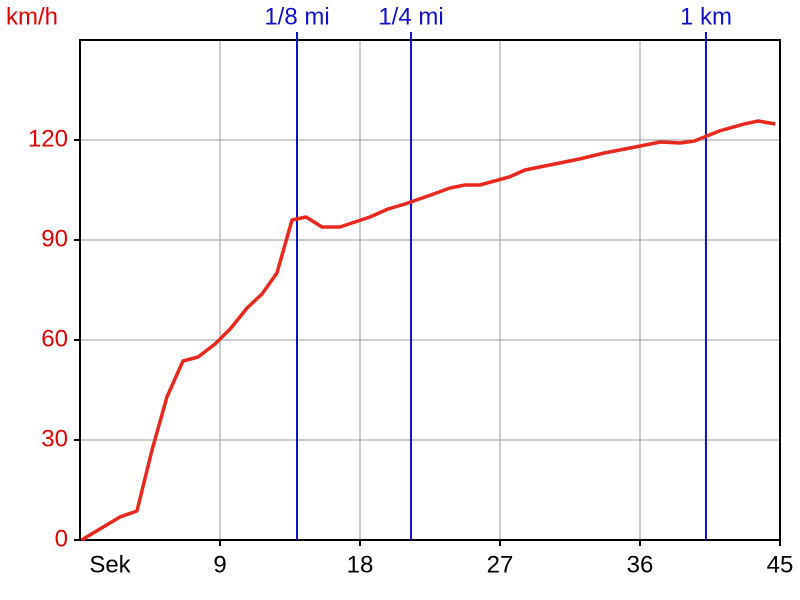 The image size is (800, 600). What do you see at coordinates (706, 16) in the screenshot?
I see `distance-marker-label: 1 km` at bounding box center [706, 16].